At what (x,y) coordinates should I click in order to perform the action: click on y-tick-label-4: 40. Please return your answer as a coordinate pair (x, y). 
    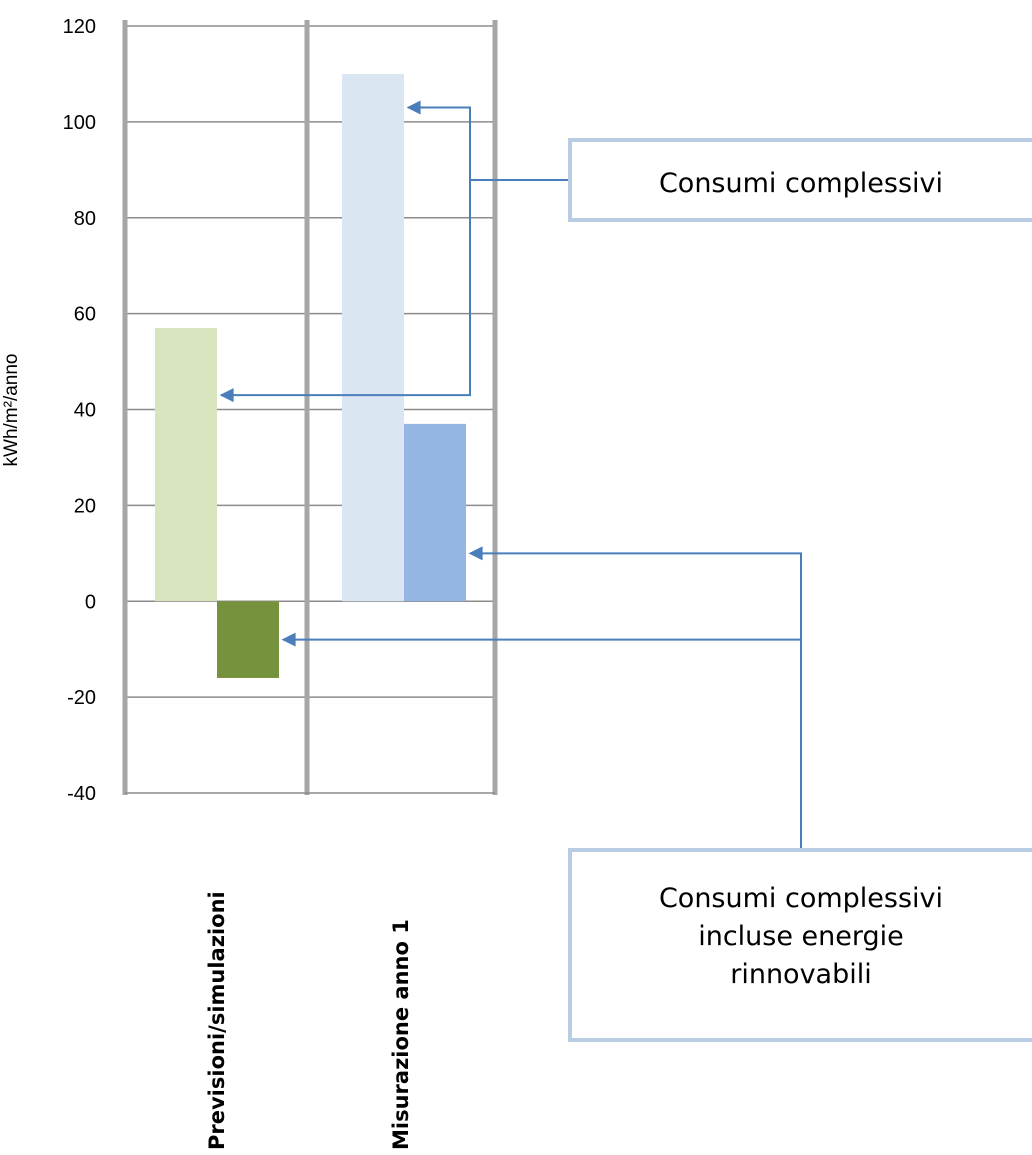
    Looking at the image, I should click on (85, 411).